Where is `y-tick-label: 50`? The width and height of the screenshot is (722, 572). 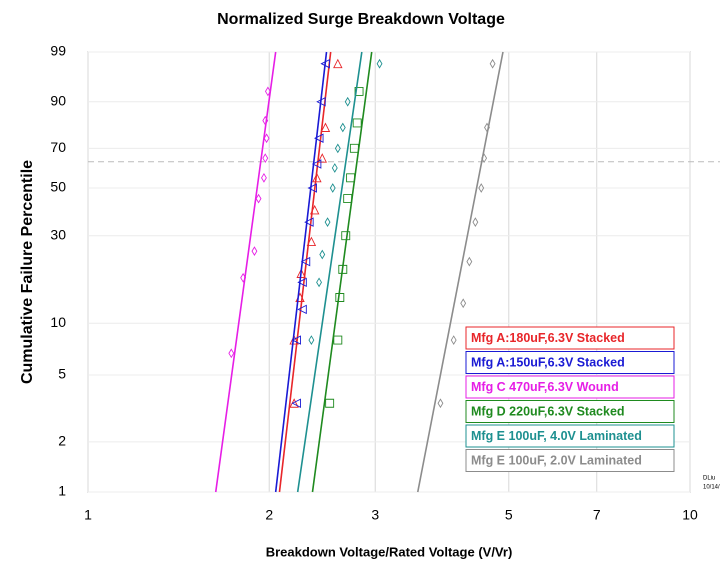 y-tick-label: 50 is located at coordinates (58, 187).